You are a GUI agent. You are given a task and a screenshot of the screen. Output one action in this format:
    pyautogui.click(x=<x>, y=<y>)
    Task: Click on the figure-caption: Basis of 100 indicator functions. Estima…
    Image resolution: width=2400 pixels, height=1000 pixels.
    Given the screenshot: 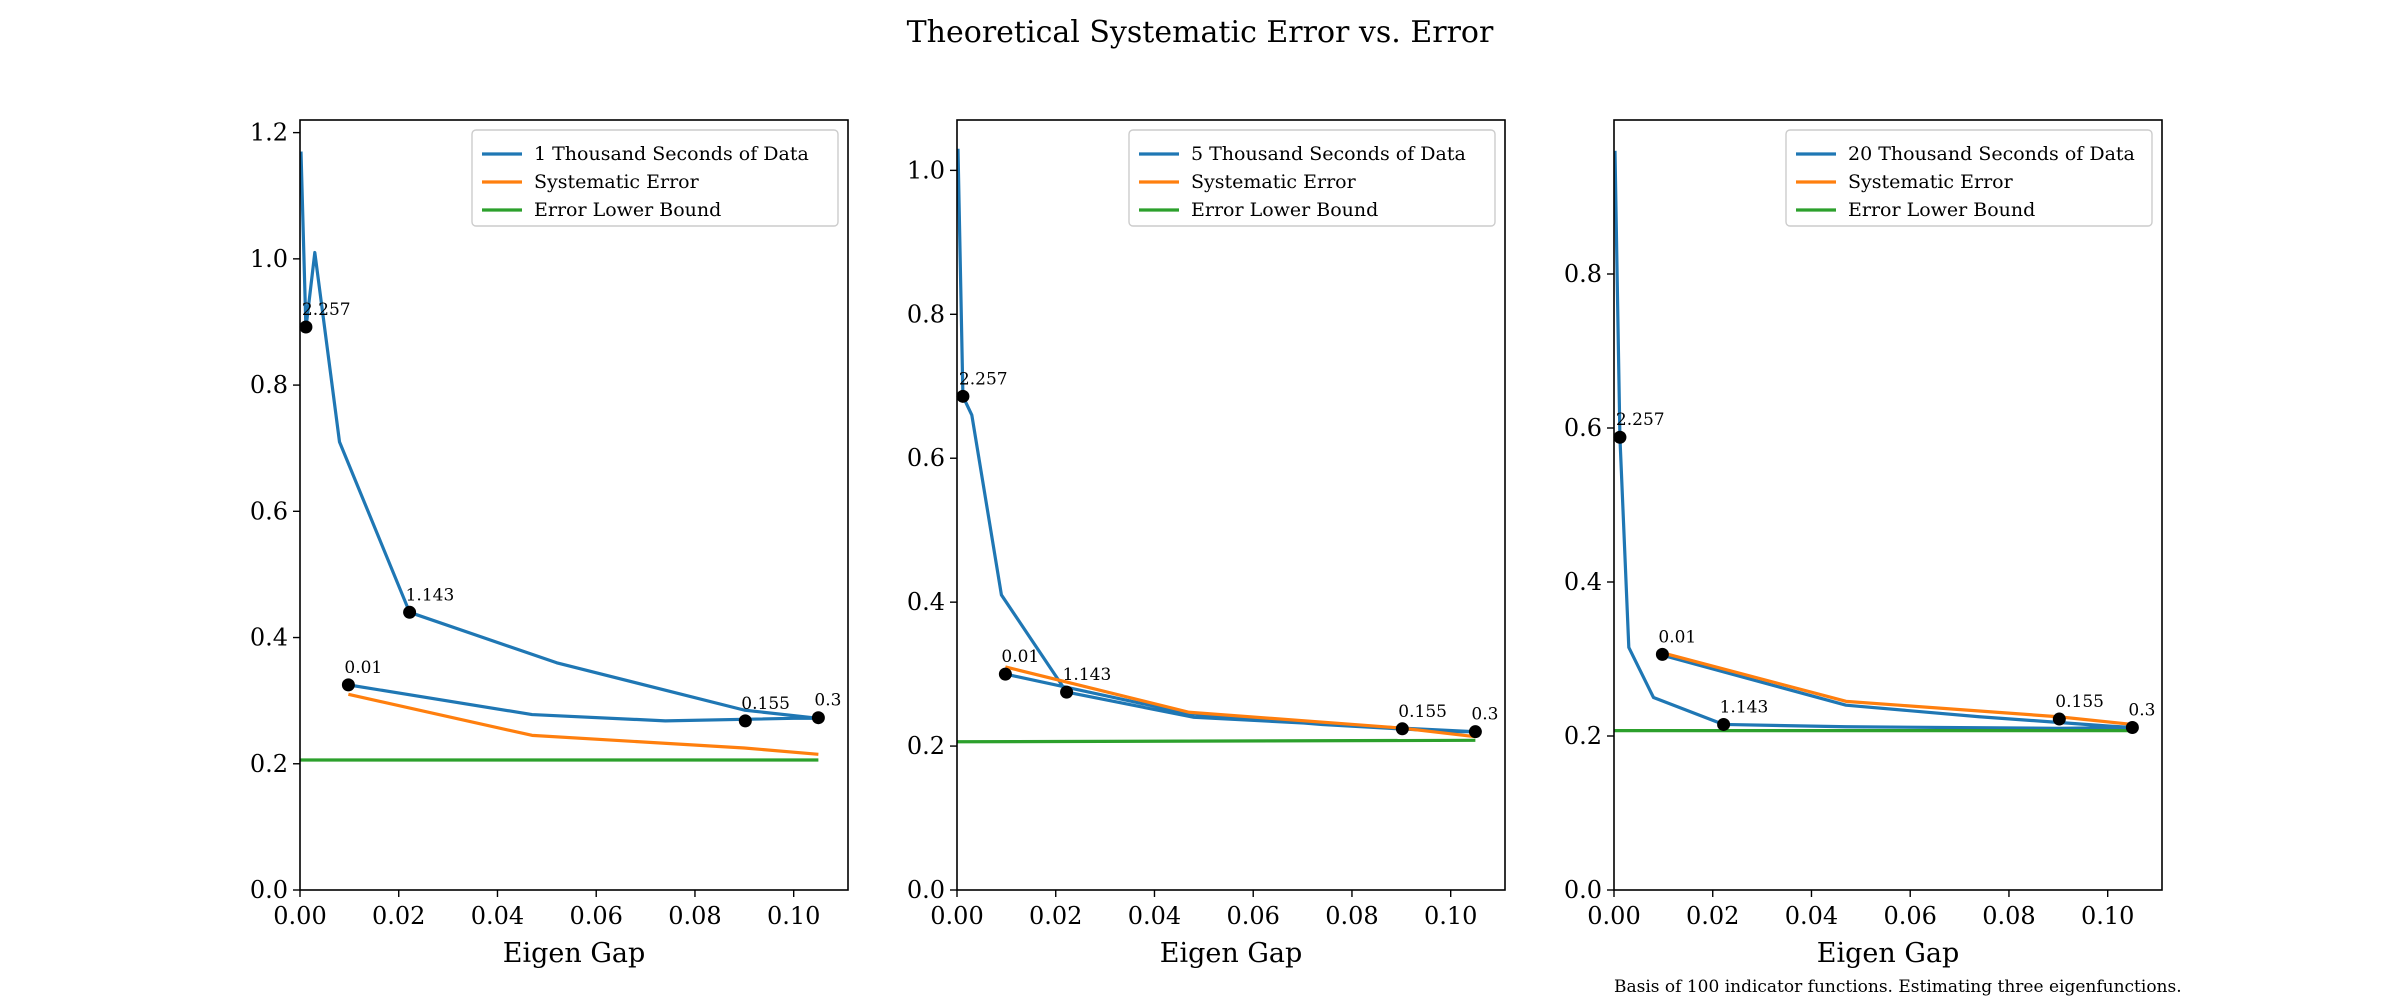 What is the action you would take?
    pyautogui.click(x=1898, y=987)
    